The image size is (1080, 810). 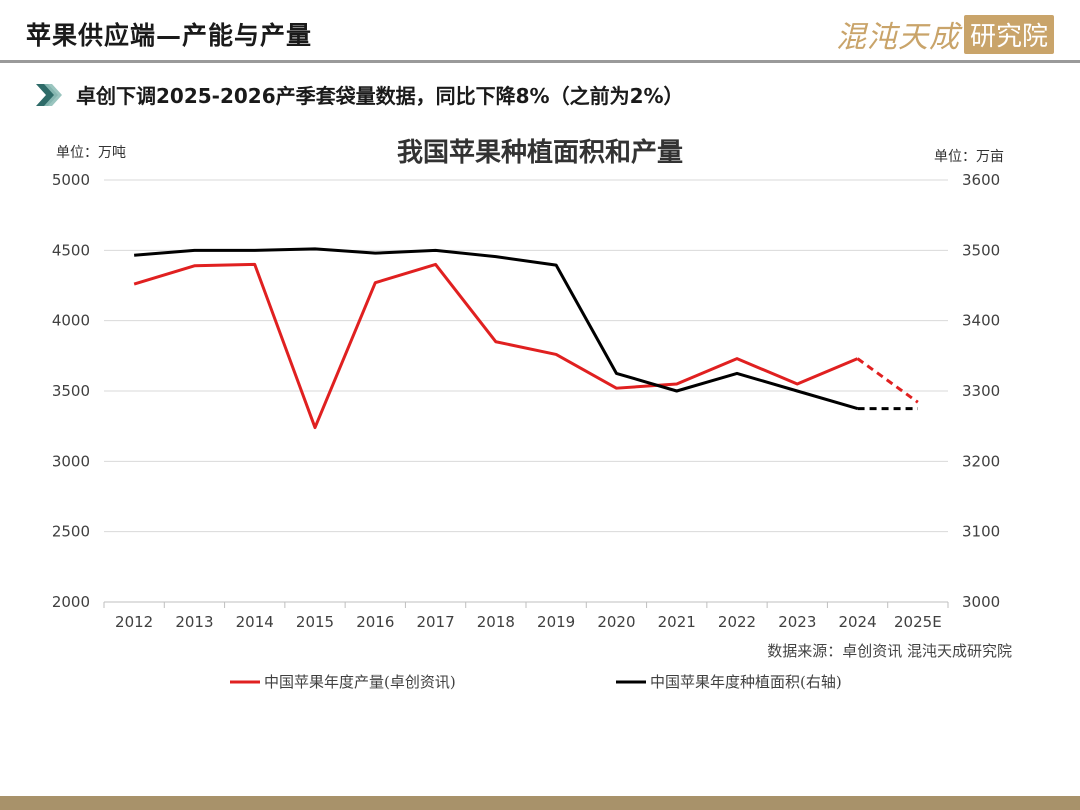 I want to click on subtitle-text: 卓创下调2025-2026产季套袋量数据，同比下降8%（之前为2%）, so click(x=380, y=96).